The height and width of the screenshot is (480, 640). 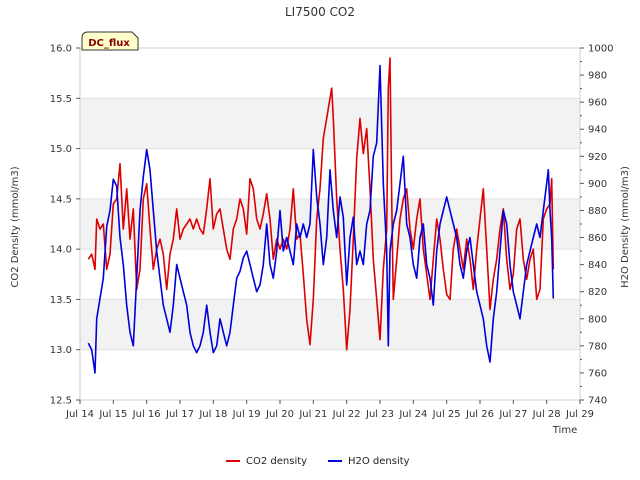 What do you see at coordinates (597, 103) in the screenshot?
I see `y-right-tick-label: 960` at bounding box center [597, 103].